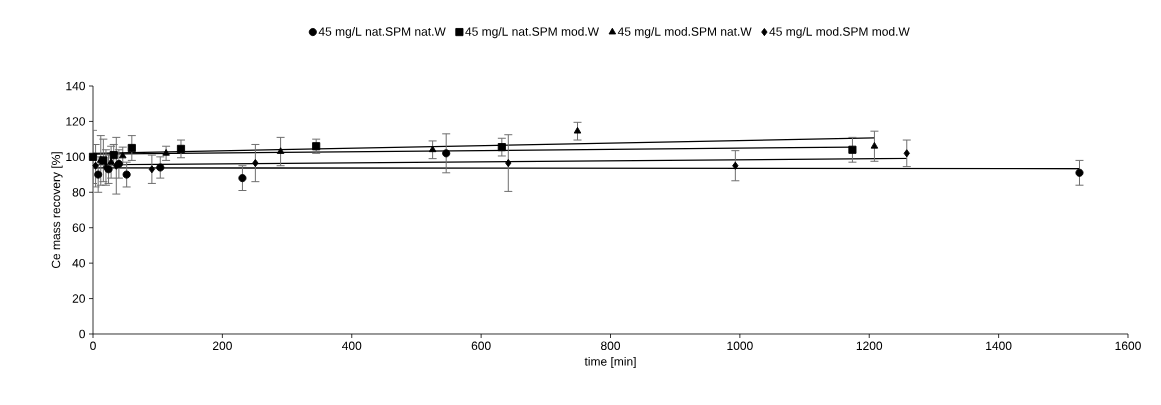  I want to click on legend-label: 45 mg/L nat.SPM nat.W, so click(382, 32).